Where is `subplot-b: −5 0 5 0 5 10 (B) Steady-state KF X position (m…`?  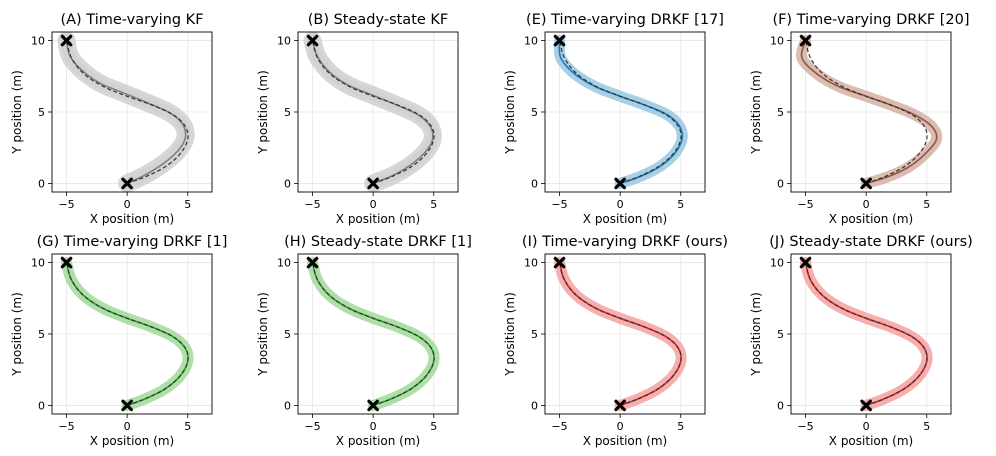
subplot-b: −5 0 5 0 5 10 (B) Steady-state KF X position (m… is located at coordinates (357, 119).